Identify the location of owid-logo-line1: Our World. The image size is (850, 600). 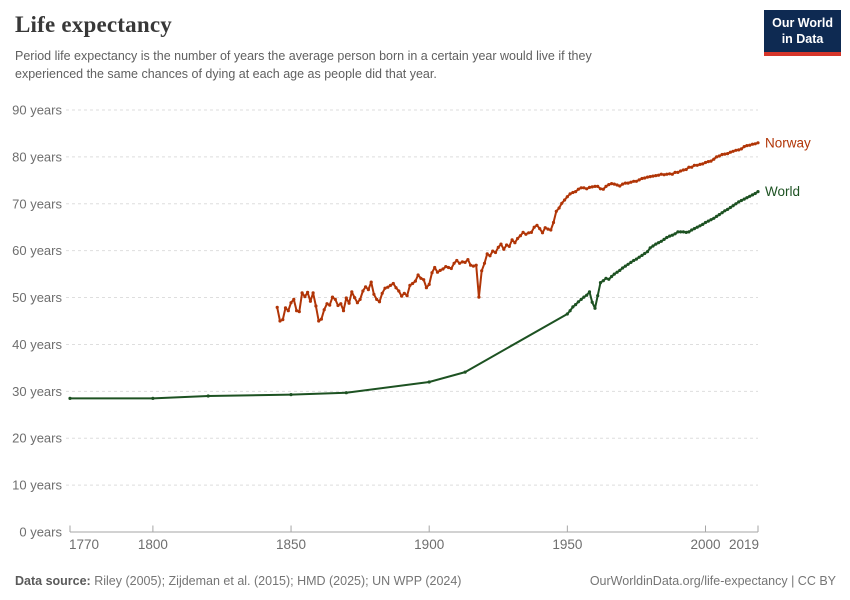
(802, 23).